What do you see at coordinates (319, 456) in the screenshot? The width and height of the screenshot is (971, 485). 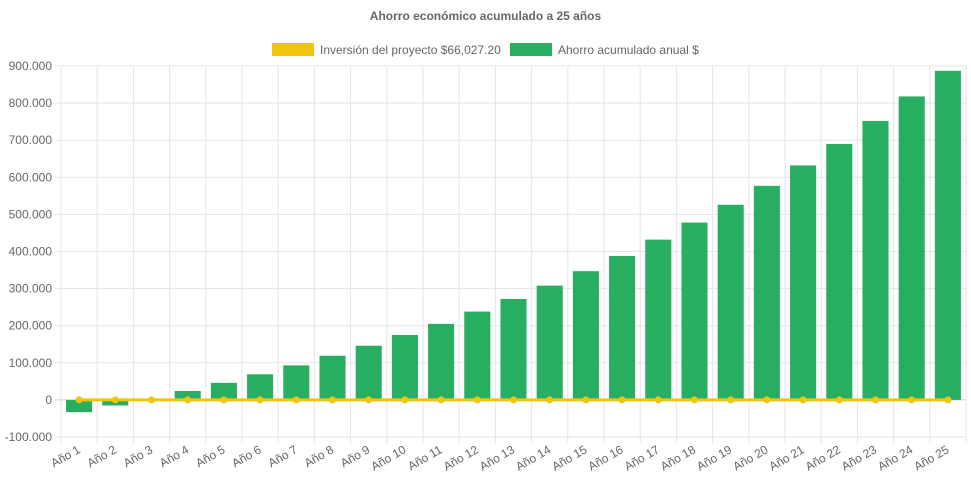 I see `x-tick-label: Año 8` at bounding box center [319, 456].